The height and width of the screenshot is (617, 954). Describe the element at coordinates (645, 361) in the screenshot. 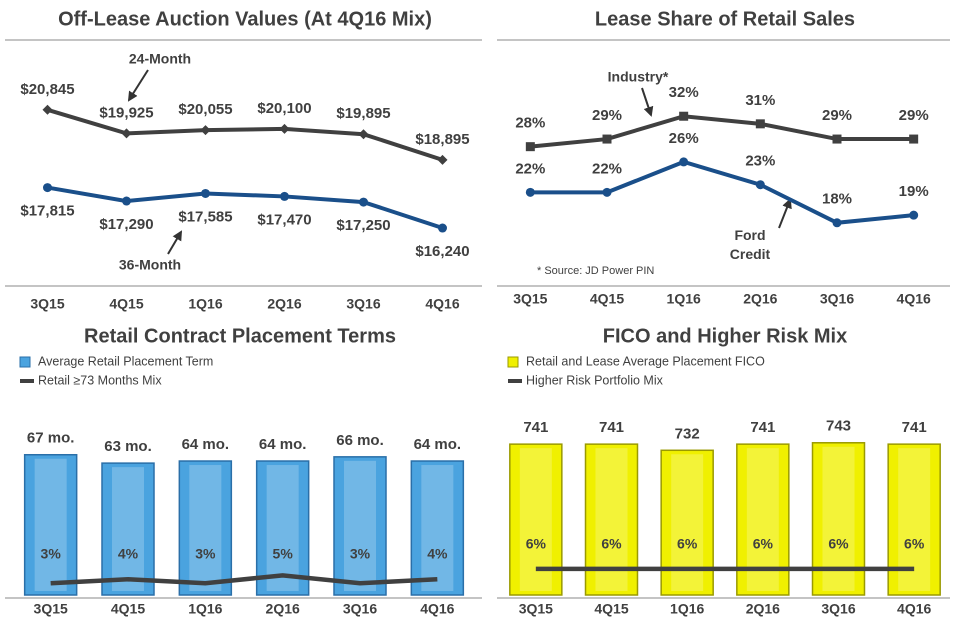

I see `legend-label: Retail and Lease Average Placement FICO` at that location.